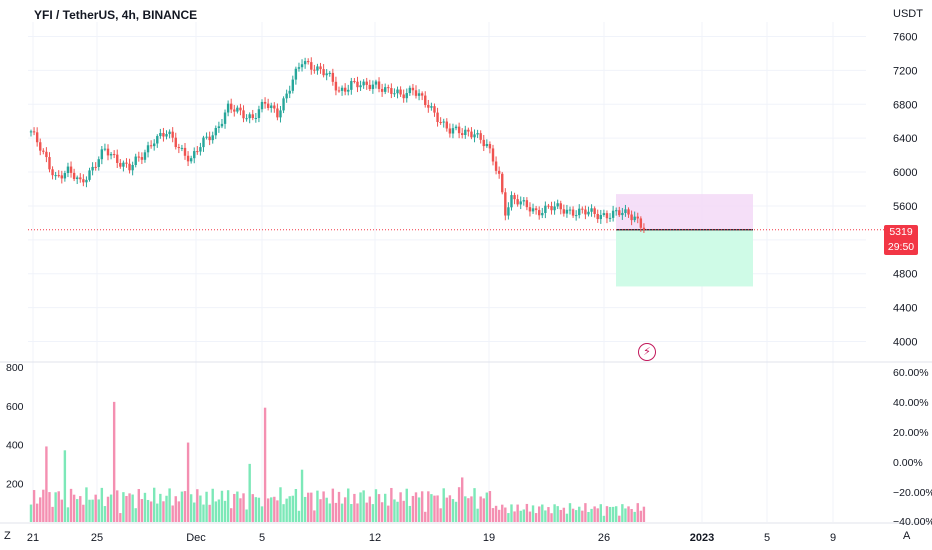 The image size is (932, 550). Describe the element at coordinates (905, 343) in the screenshot. I see `price-tick-label: 4000` at that location.